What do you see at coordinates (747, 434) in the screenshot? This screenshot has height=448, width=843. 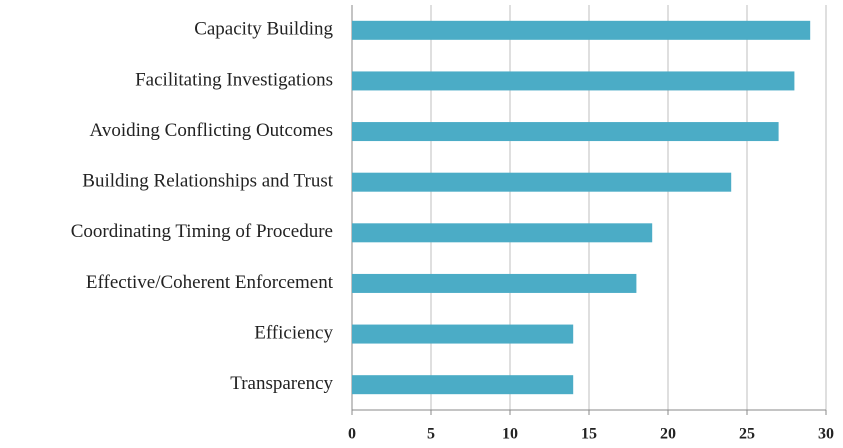 I see `x-tick-label: 25` at bounding box center [747, 434].